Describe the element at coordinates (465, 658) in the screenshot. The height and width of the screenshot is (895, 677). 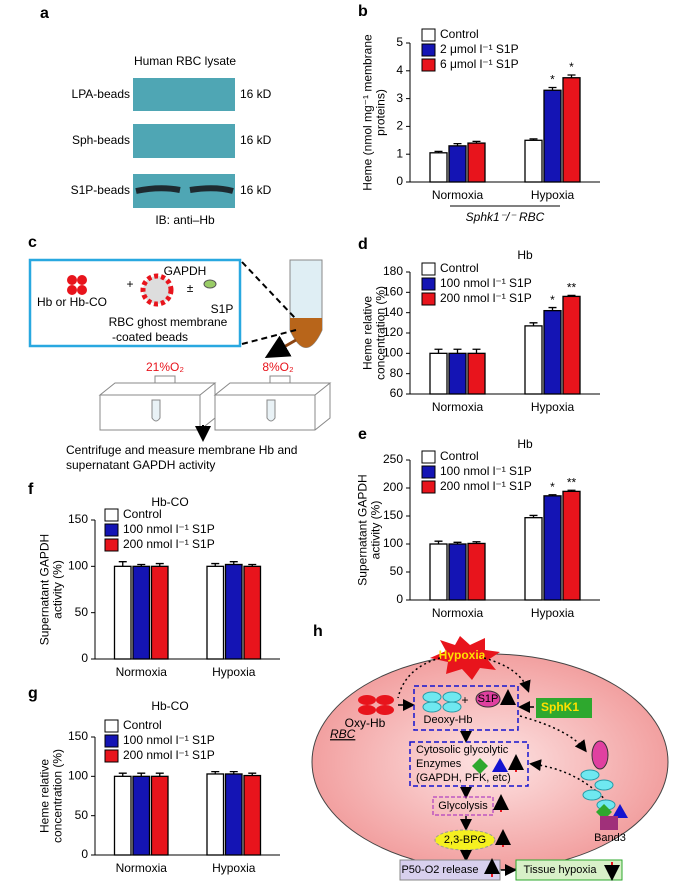
I see `hypoxia-burst` at that location.